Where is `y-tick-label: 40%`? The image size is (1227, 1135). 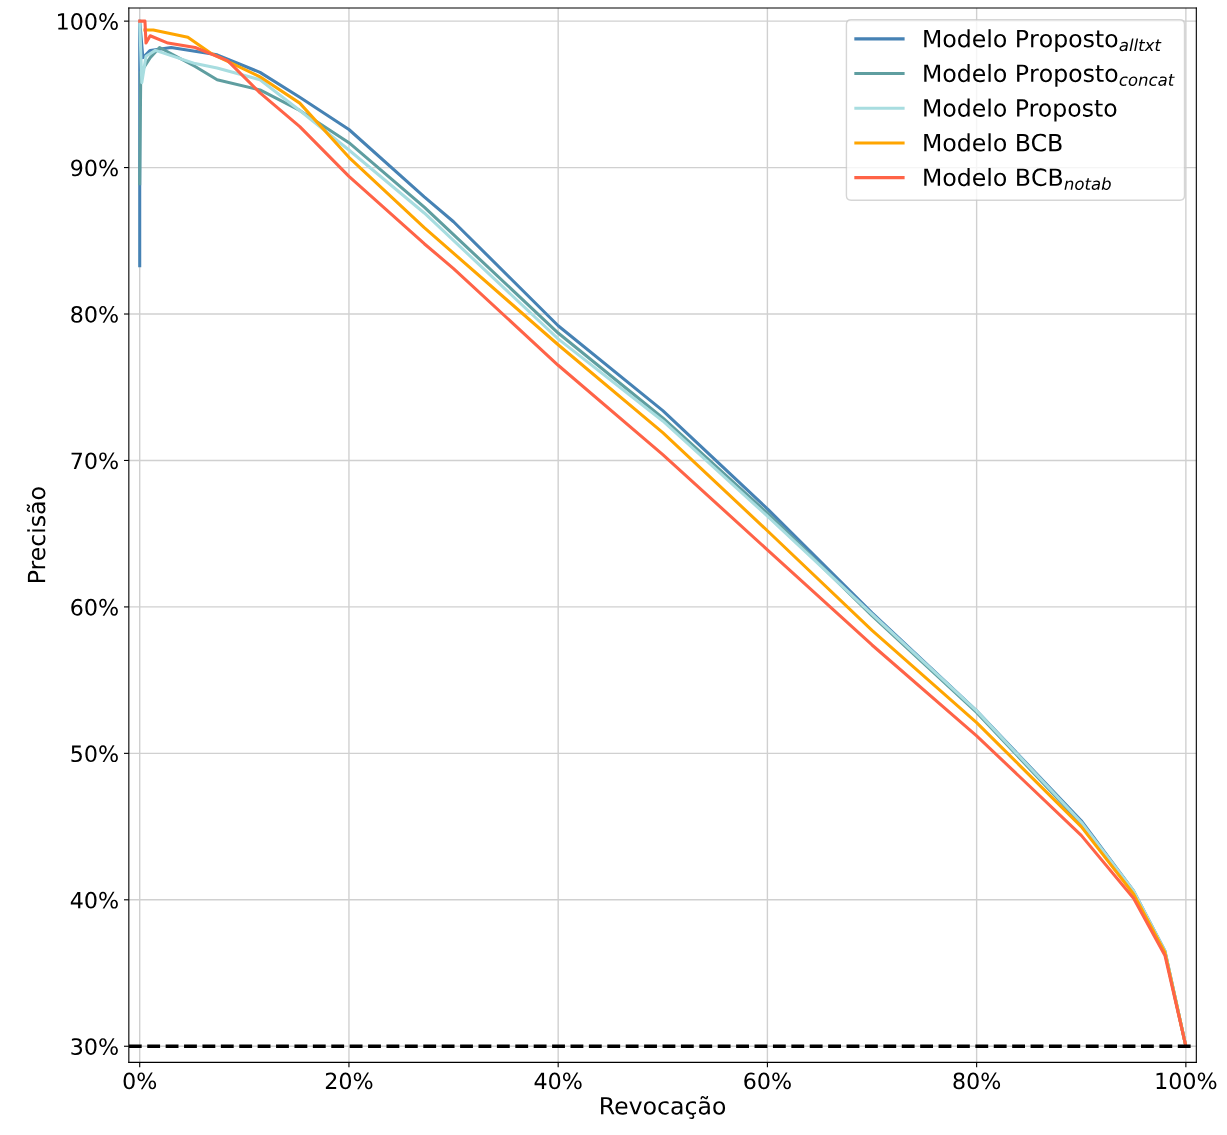 y-tick-label: 40% is located at coordinates (94, 900).